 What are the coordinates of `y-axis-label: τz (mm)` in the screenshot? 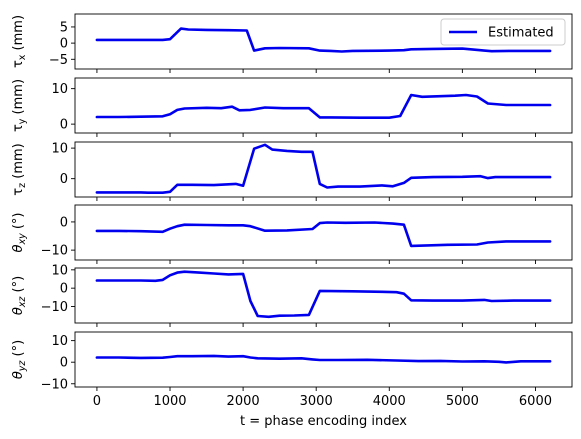 It's located at (19, 169).